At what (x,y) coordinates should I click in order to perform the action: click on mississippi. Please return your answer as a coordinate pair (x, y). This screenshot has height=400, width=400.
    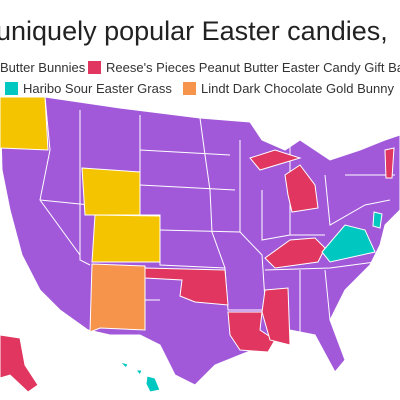
    Looking at the image, I should click on (276, 316).